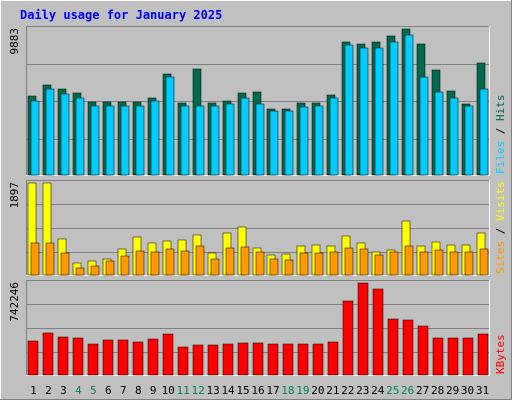 The height and width of the screenshot is (400, 512). I want to click on panel-max-label: 742246, so click(14, 302).